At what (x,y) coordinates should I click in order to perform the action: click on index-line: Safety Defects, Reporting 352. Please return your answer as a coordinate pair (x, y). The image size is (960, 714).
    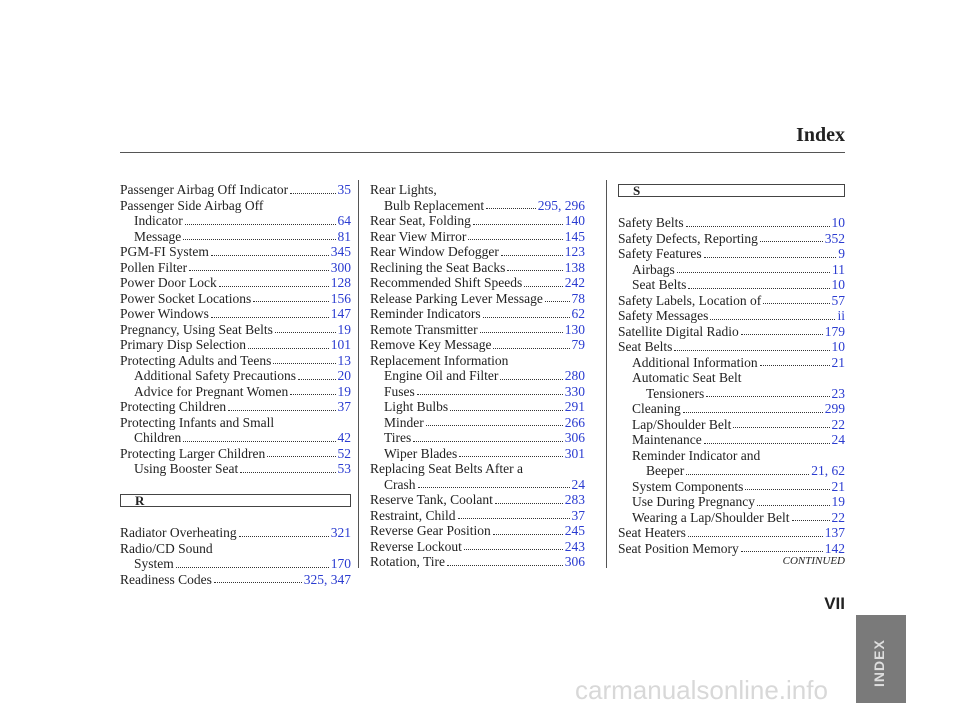
    Looking at the image, I should click on (731, 239).